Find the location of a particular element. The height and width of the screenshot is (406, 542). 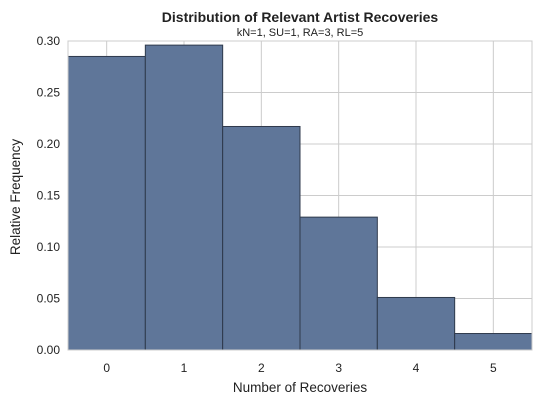

y-tick-label: 0.15 is located at coordinates (49, 196).